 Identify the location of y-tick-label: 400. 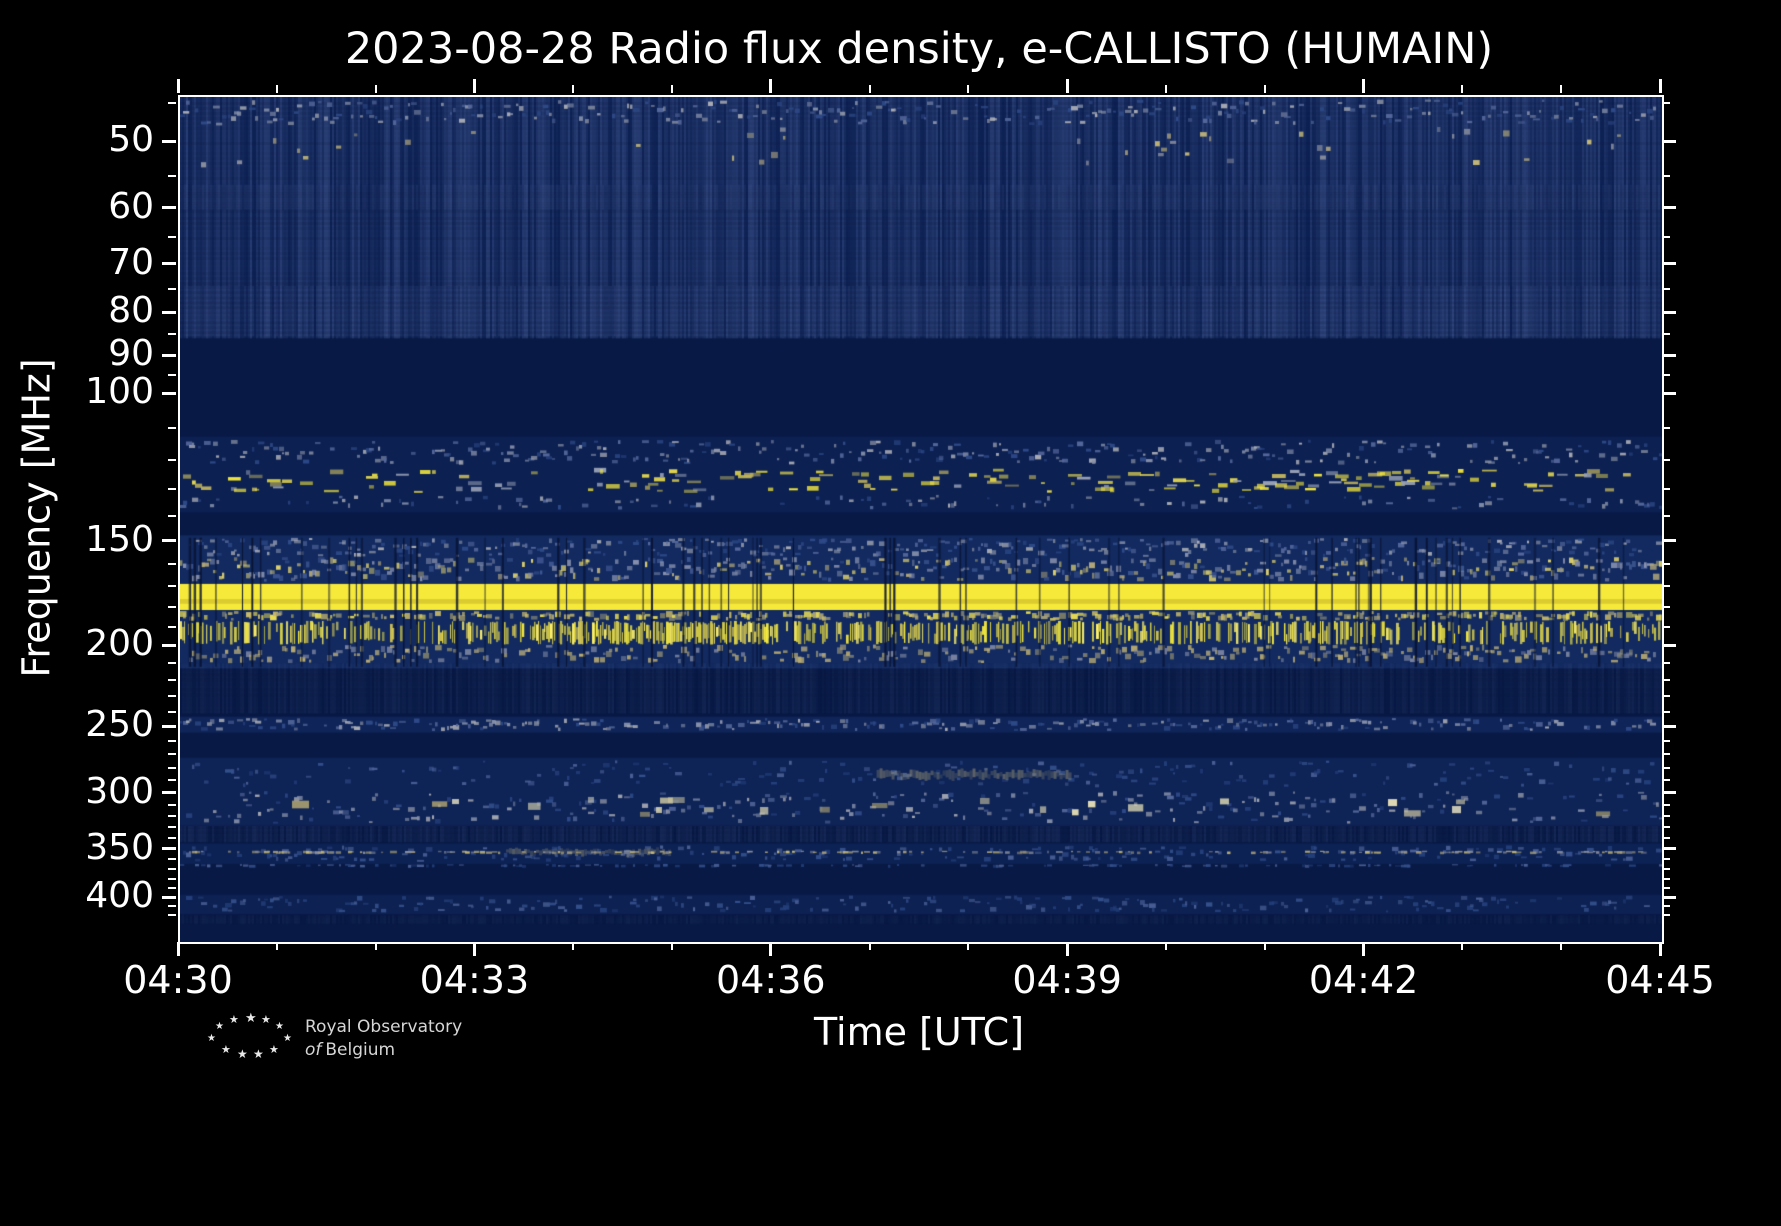
(119, 896).